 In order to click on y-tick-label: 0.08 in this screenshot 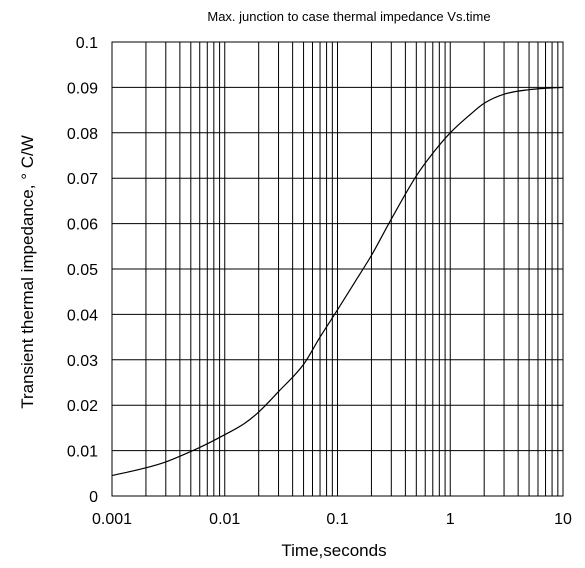, I will do `click(82, 134)`.